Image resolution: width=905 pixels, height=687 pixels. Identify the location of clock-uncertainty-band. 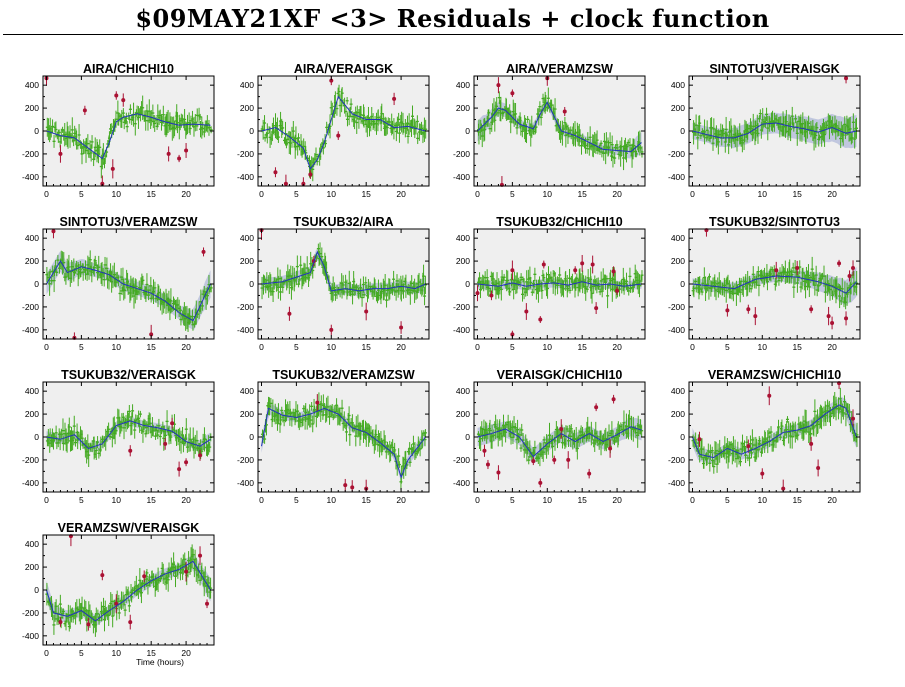
(774, 286).